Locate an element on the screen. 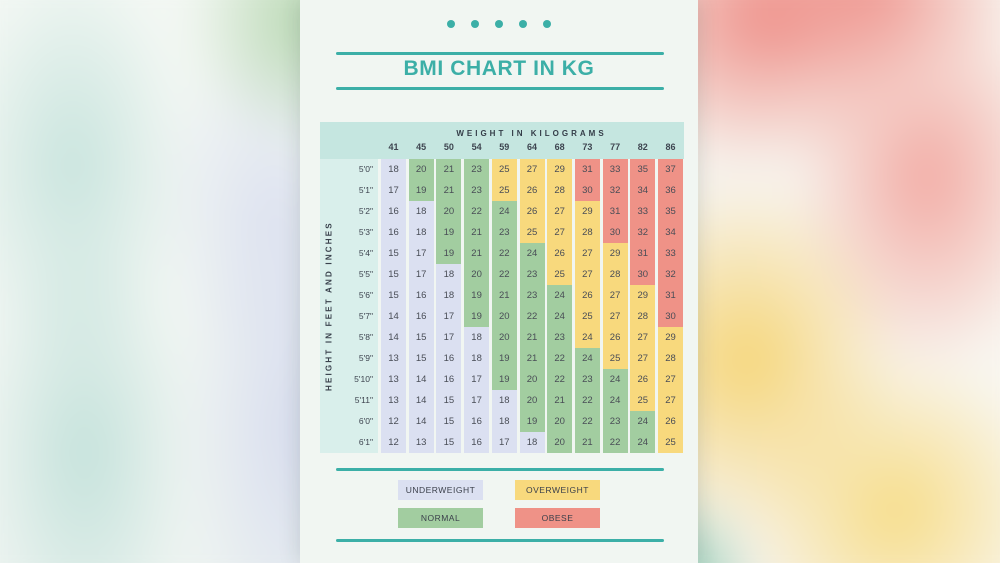 This screenshot has width=1000, height=563. bmi-column-strip: 31 30 29 28 27 27 26 25 24 24 23 22 22 21 is located at coordinates (587, 306).